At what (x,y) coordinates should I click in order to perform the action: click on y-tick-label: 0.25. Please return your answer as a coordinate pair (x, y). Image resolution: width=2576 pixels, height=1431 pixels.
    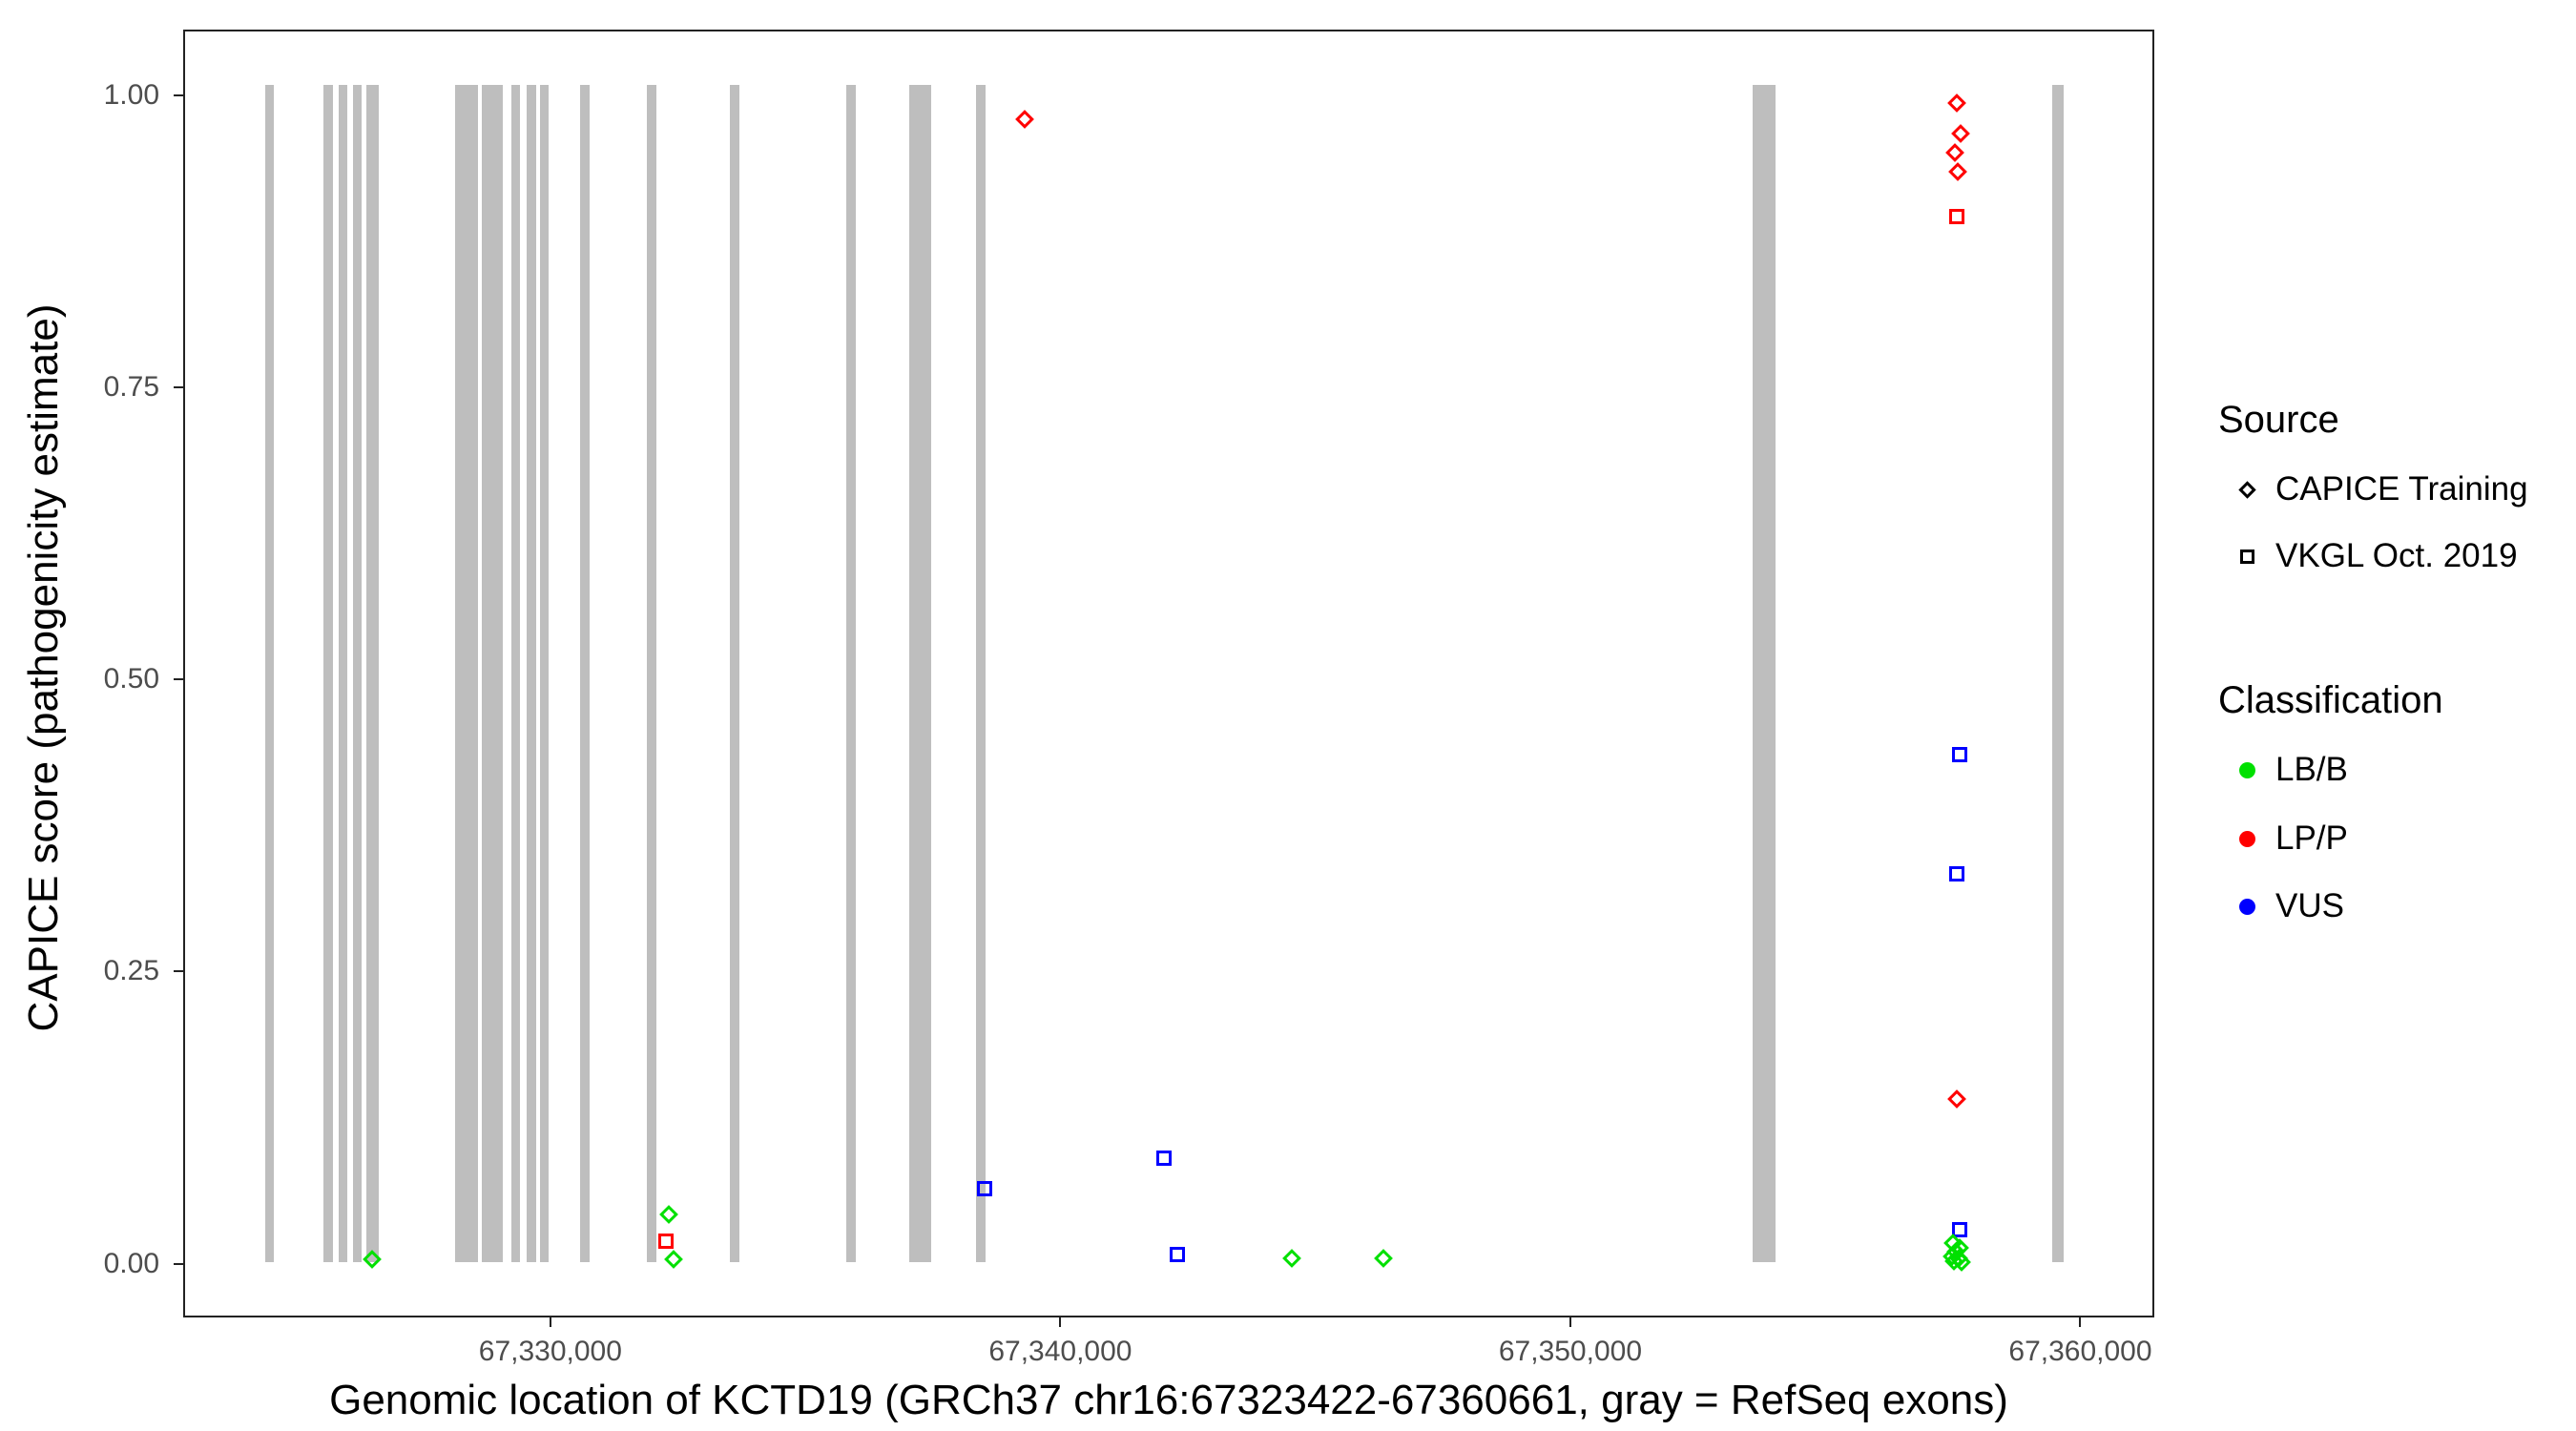
    Looking at the image, I should click on (131, 971).